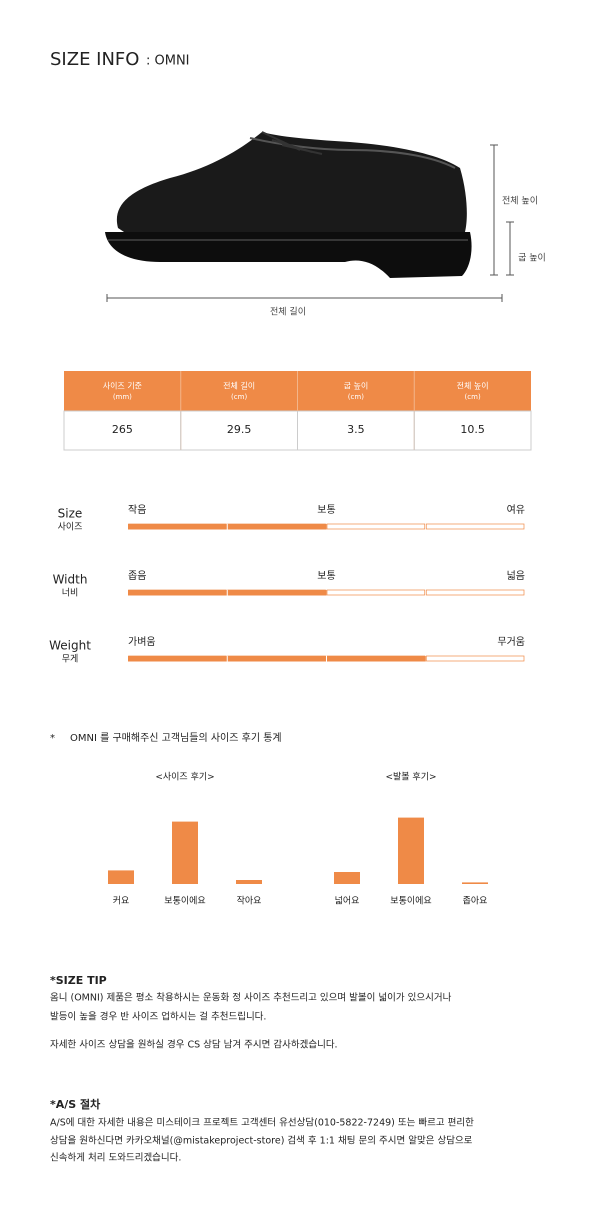 The height and width of the screenshot is (1205, 596). Describe the element at coordinates (194, 1045) in the screenshot. I see `paragraph-line: 자세한 사이즈 상담을 원하실 경우 CS 상담 남겨 주시면 감사하겠습니다.` at that location.